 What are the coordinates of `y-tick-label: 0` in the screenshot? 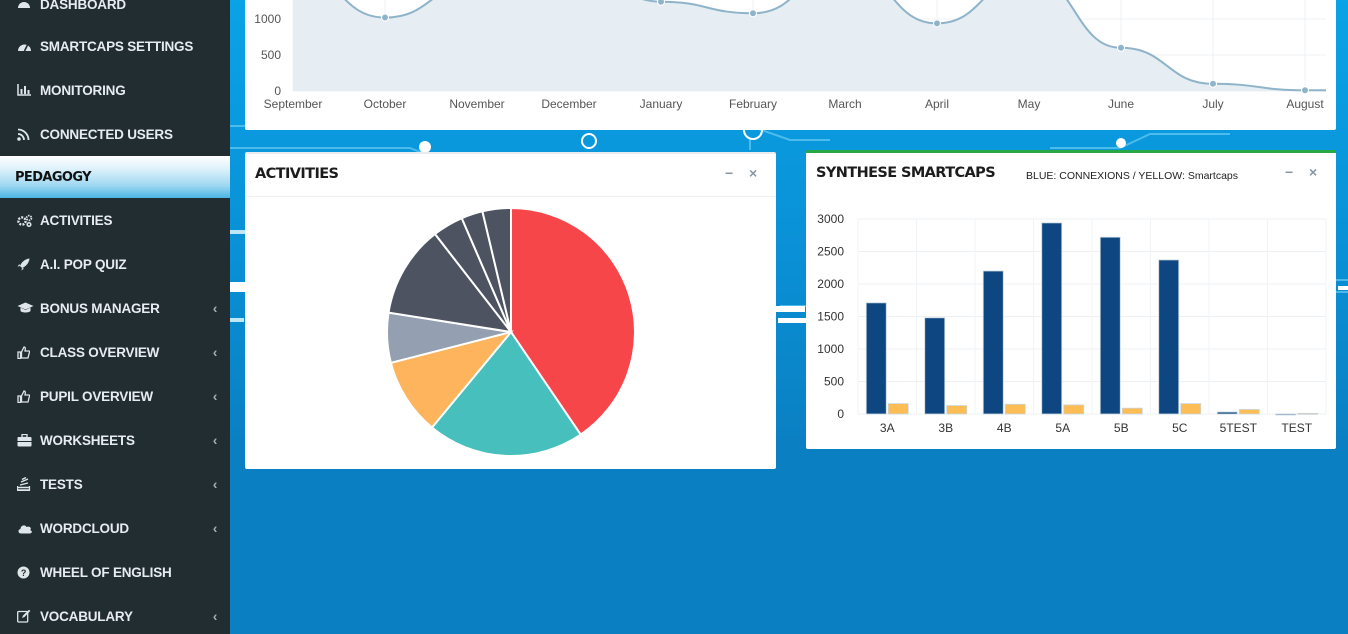 It's located at (277, 91).